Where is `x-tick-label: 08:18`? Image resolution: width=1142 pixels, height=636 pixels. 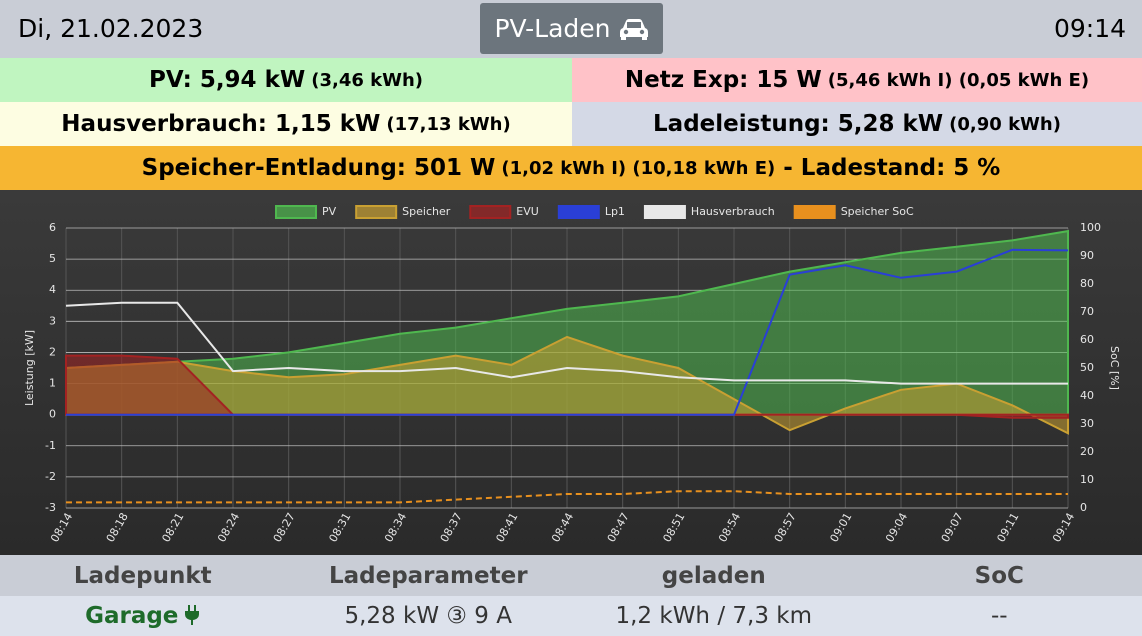 x-tick-label: 08:18 is located at coordinates (117, 528).